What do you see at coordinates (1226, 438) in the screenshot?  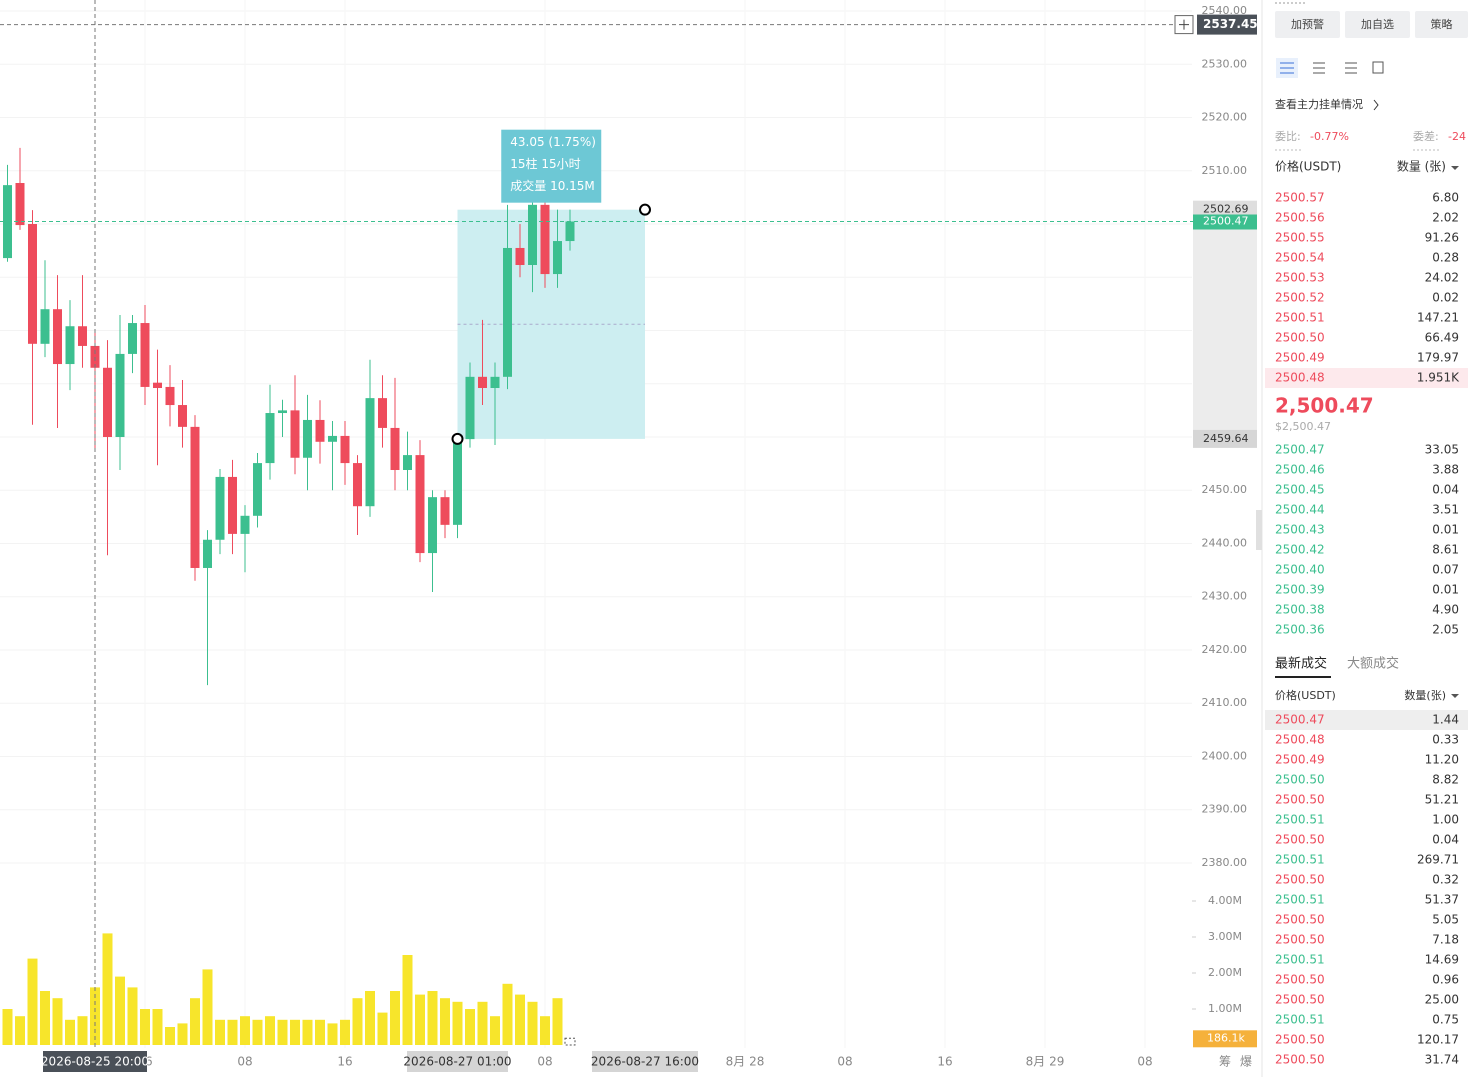 I see `price-tag: 2459.64` at bounding box center [1226, 438].